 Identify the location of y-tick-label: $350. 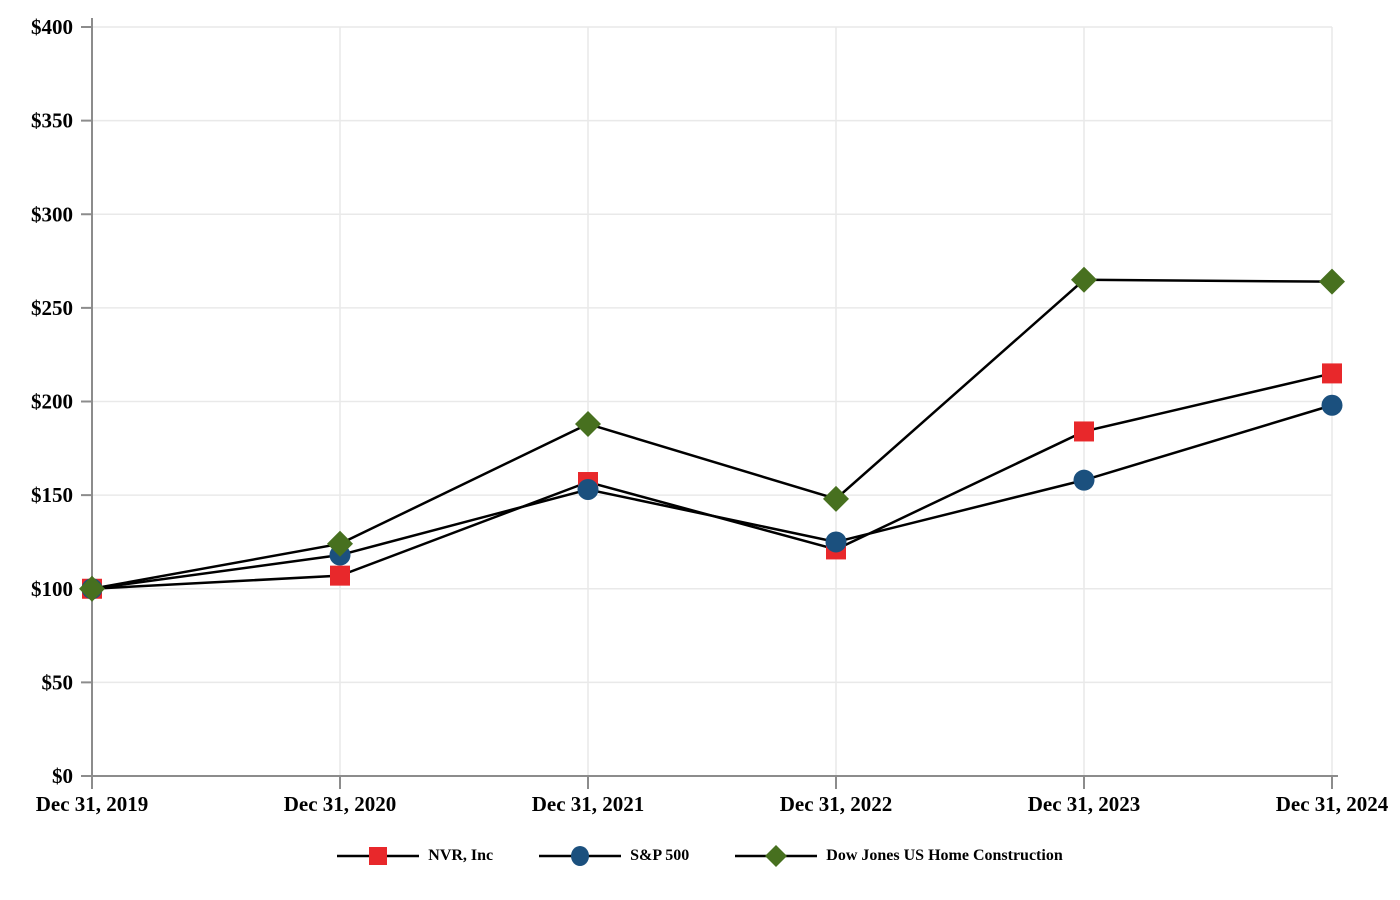
(52, 121).